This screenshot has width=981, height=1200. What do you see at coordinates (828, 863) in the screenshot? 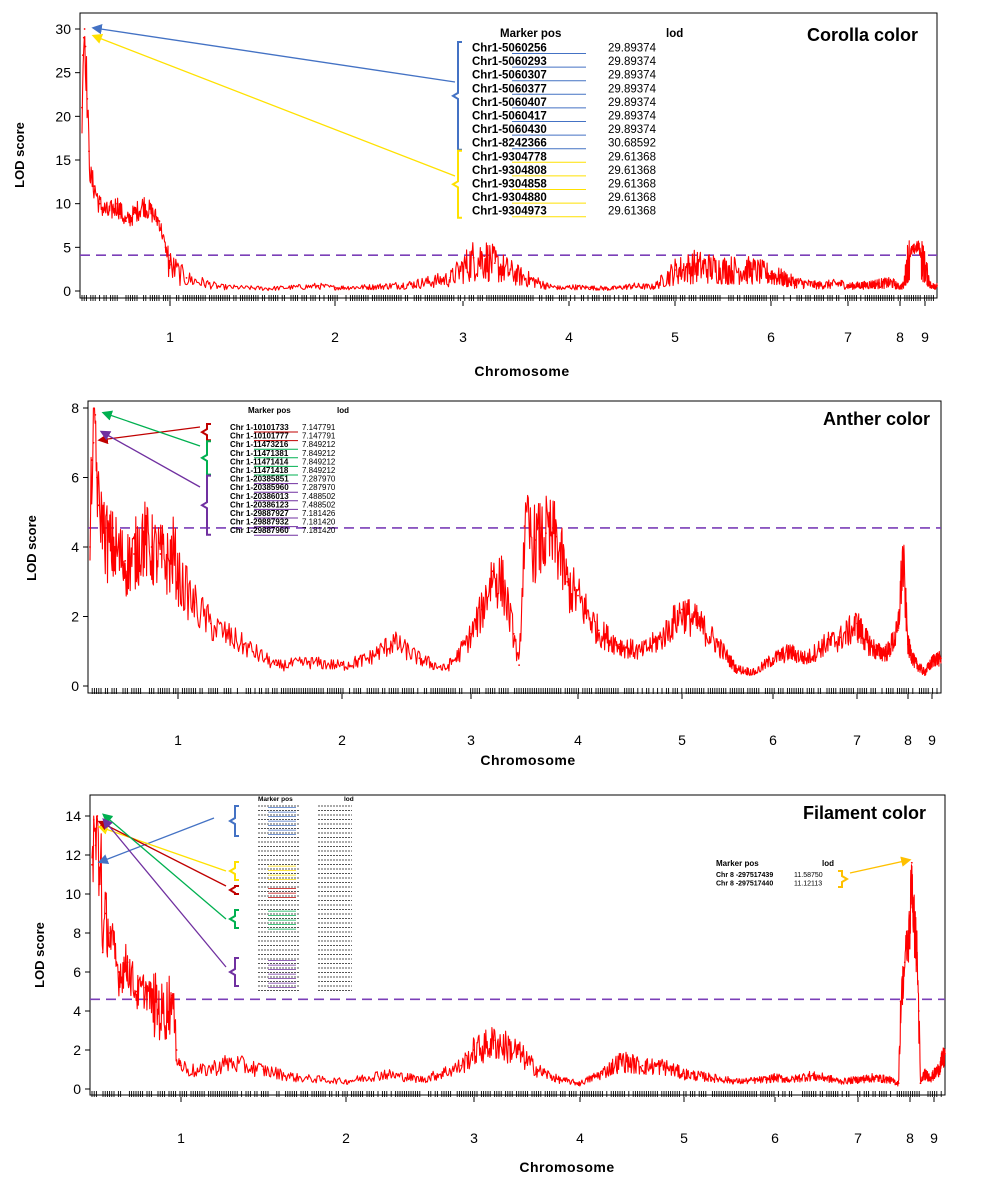
I see `table-header-lod: lod` at bounding box center [828, 863].